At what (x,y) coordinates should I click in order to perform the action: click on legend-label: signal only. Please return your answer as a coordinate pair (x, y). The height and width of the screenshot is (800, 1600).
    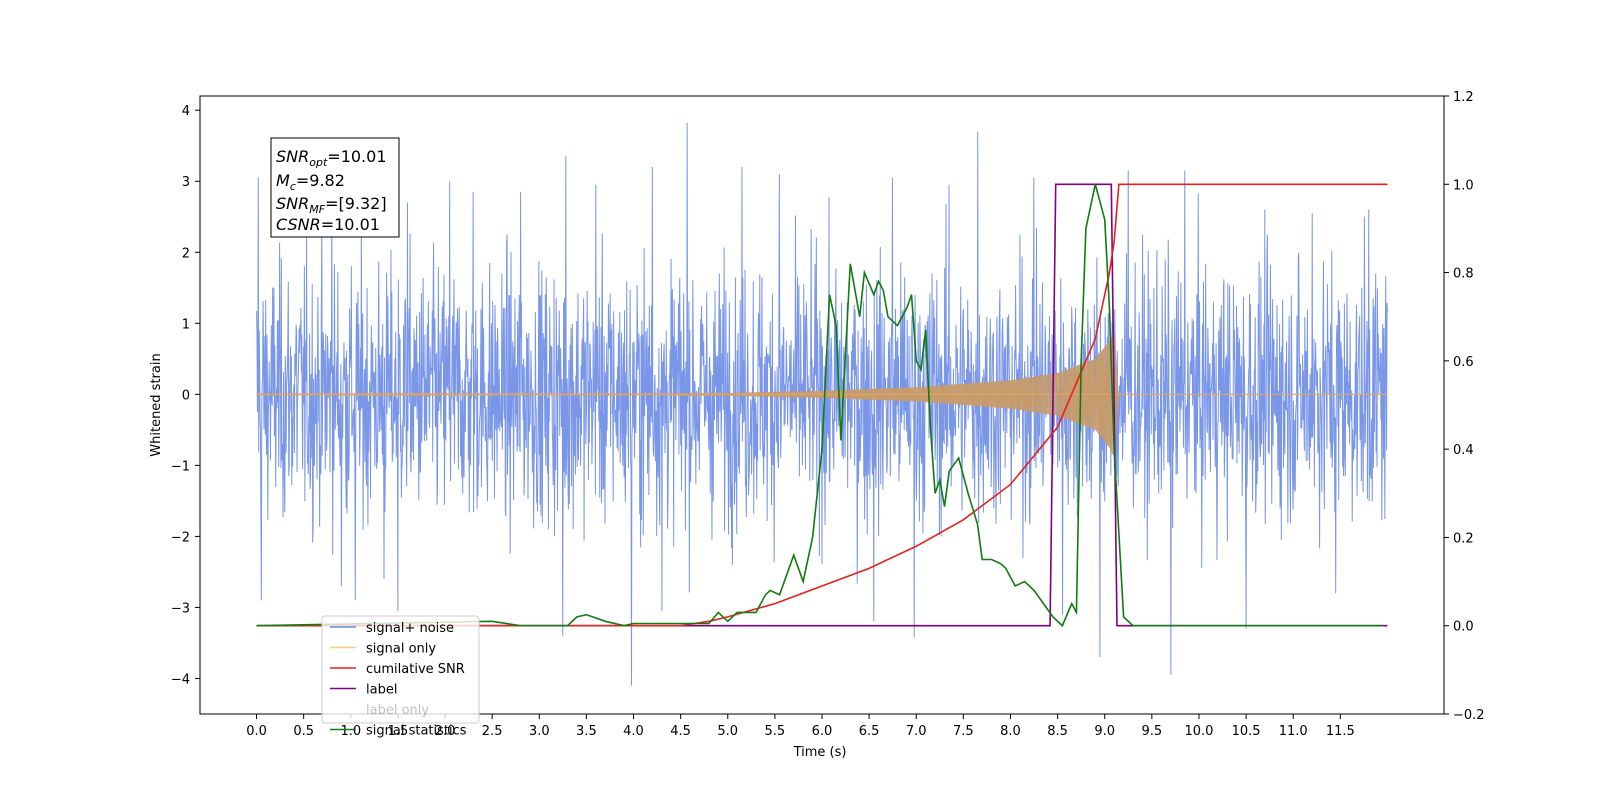
    Looking at the image, I should click on (401, 649).